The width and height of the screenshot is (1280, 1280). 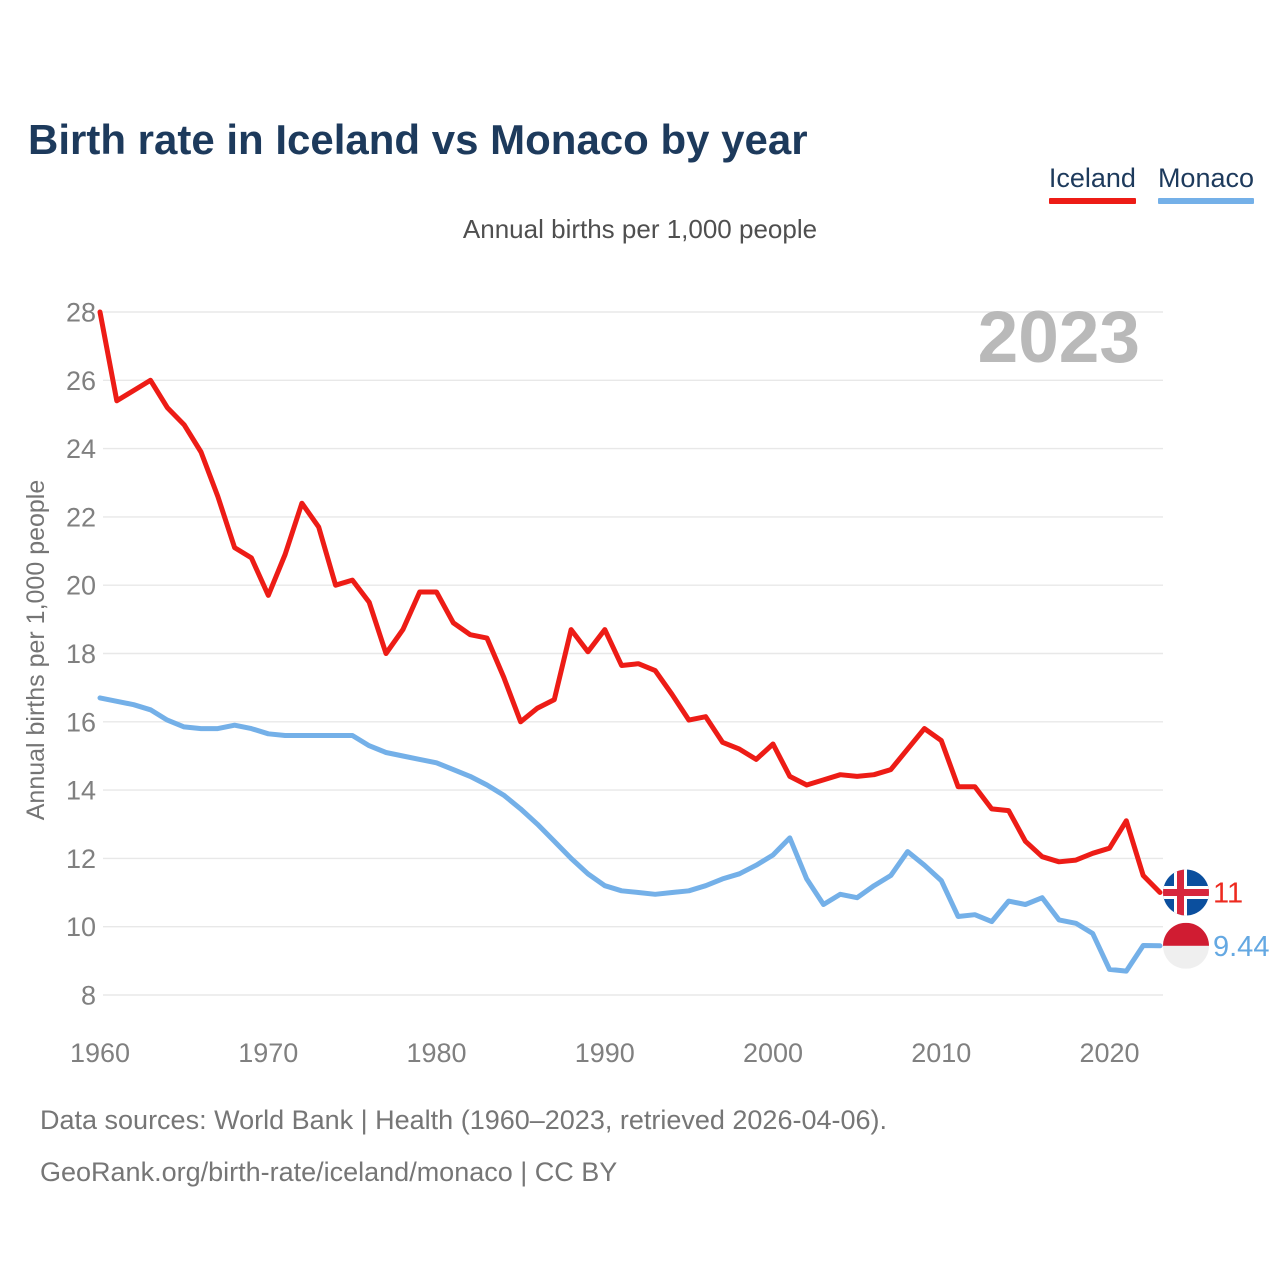 What do you see at coordinates (1151, 183) in the screenshot?
I see `legend: Iceland Monaco` at bounding box center [1151, 183].